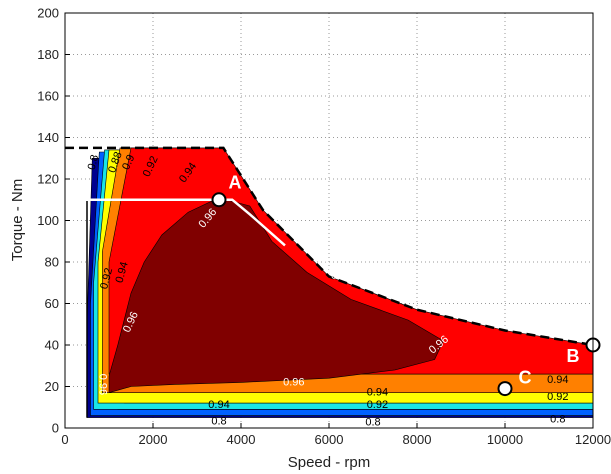 The image size is (611, 474). Describe the element at coordinates (505, 439) in the screenshot. I see `x-tick-label: 10000` at that location.